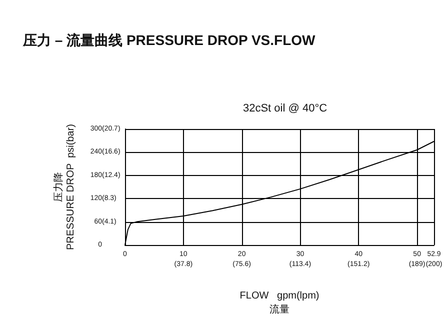  I want to click on y-axis-title: 压力降 PRESSURE DROP psi(bar), so click(64, 187).